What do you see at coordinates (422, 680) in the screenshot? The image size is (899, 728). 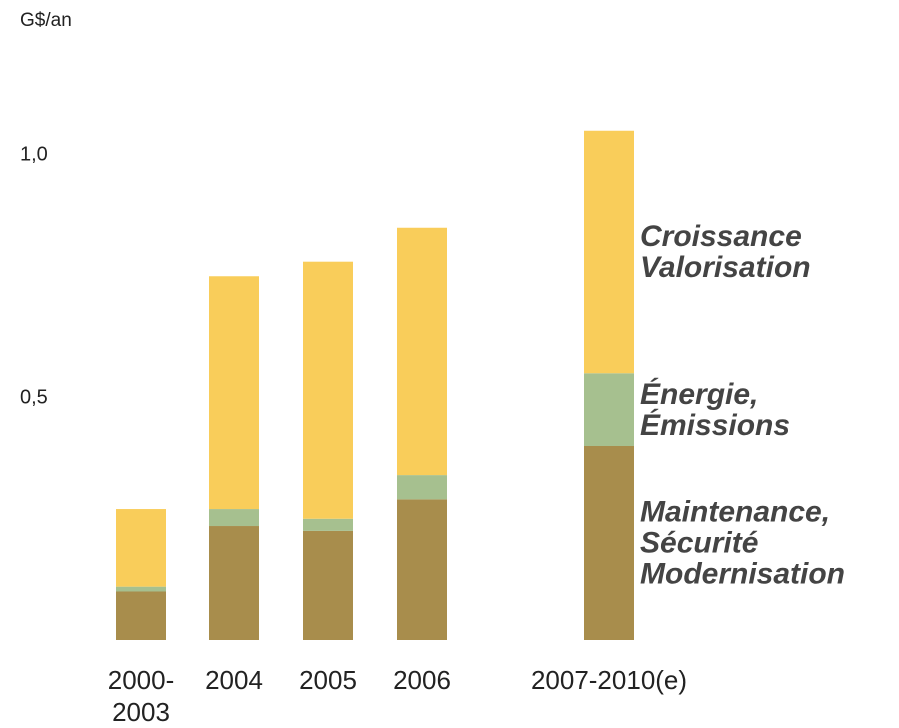 I see `x-tick-label: 2006` at bounding box center [422, 680].